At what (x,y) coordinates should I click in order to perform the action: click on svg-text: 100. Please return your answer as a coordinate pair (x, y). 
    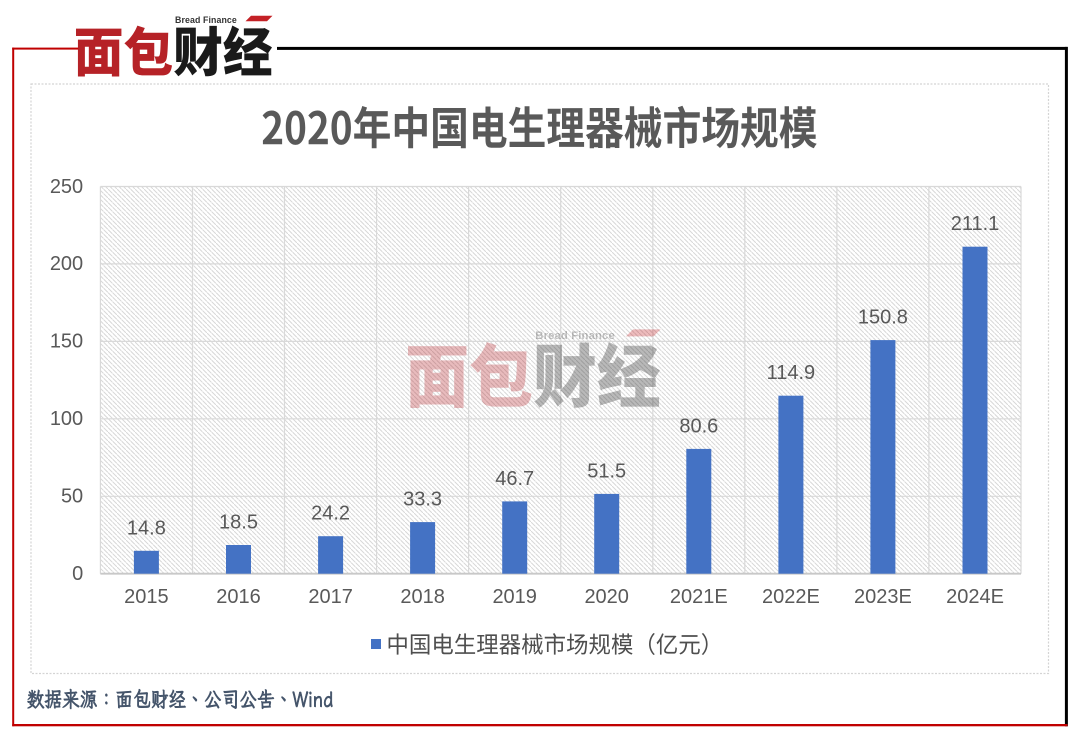
    Looking at the image, I should click on (66, 419).